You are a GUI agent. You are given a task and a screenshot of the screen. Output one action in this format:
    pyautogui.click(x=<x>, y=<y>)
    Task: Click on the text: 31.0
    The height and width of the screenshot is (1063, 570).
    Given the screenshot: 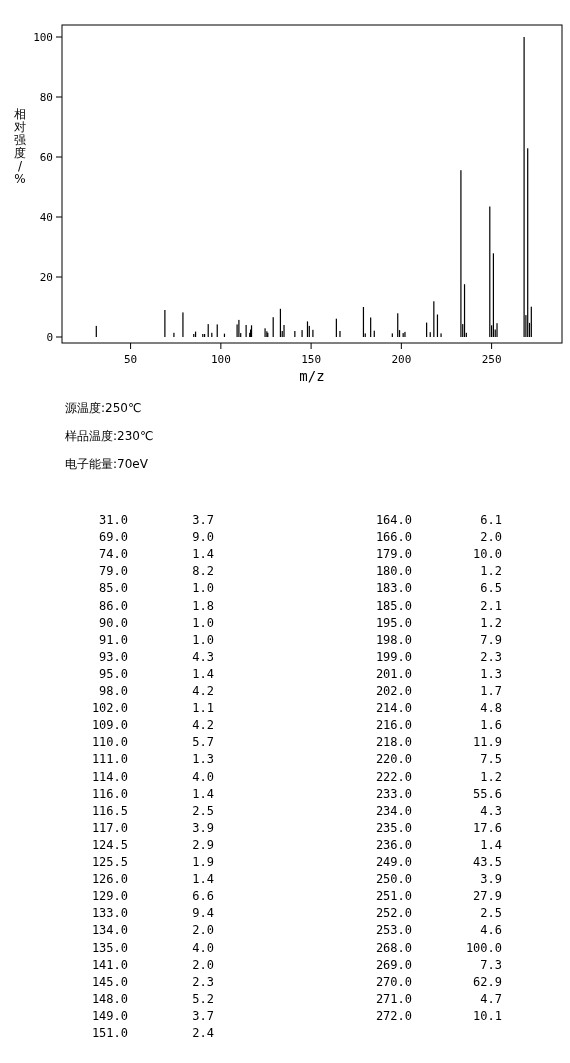 What is the action you would take?
    pyautogui.click(x=113, y=520)
    